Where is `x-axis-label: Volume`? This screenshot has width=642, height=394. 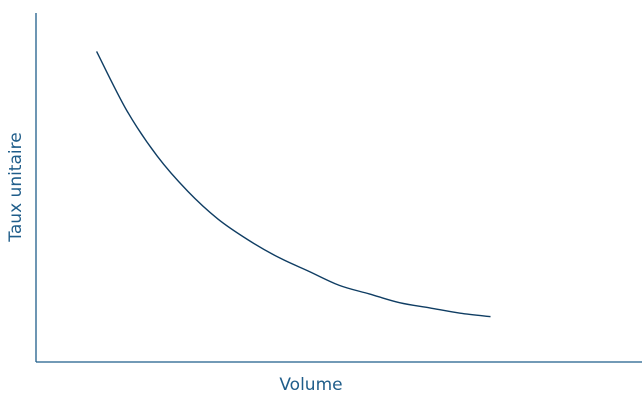
x-axis-label: Volume is located at coordinates (310, 384).